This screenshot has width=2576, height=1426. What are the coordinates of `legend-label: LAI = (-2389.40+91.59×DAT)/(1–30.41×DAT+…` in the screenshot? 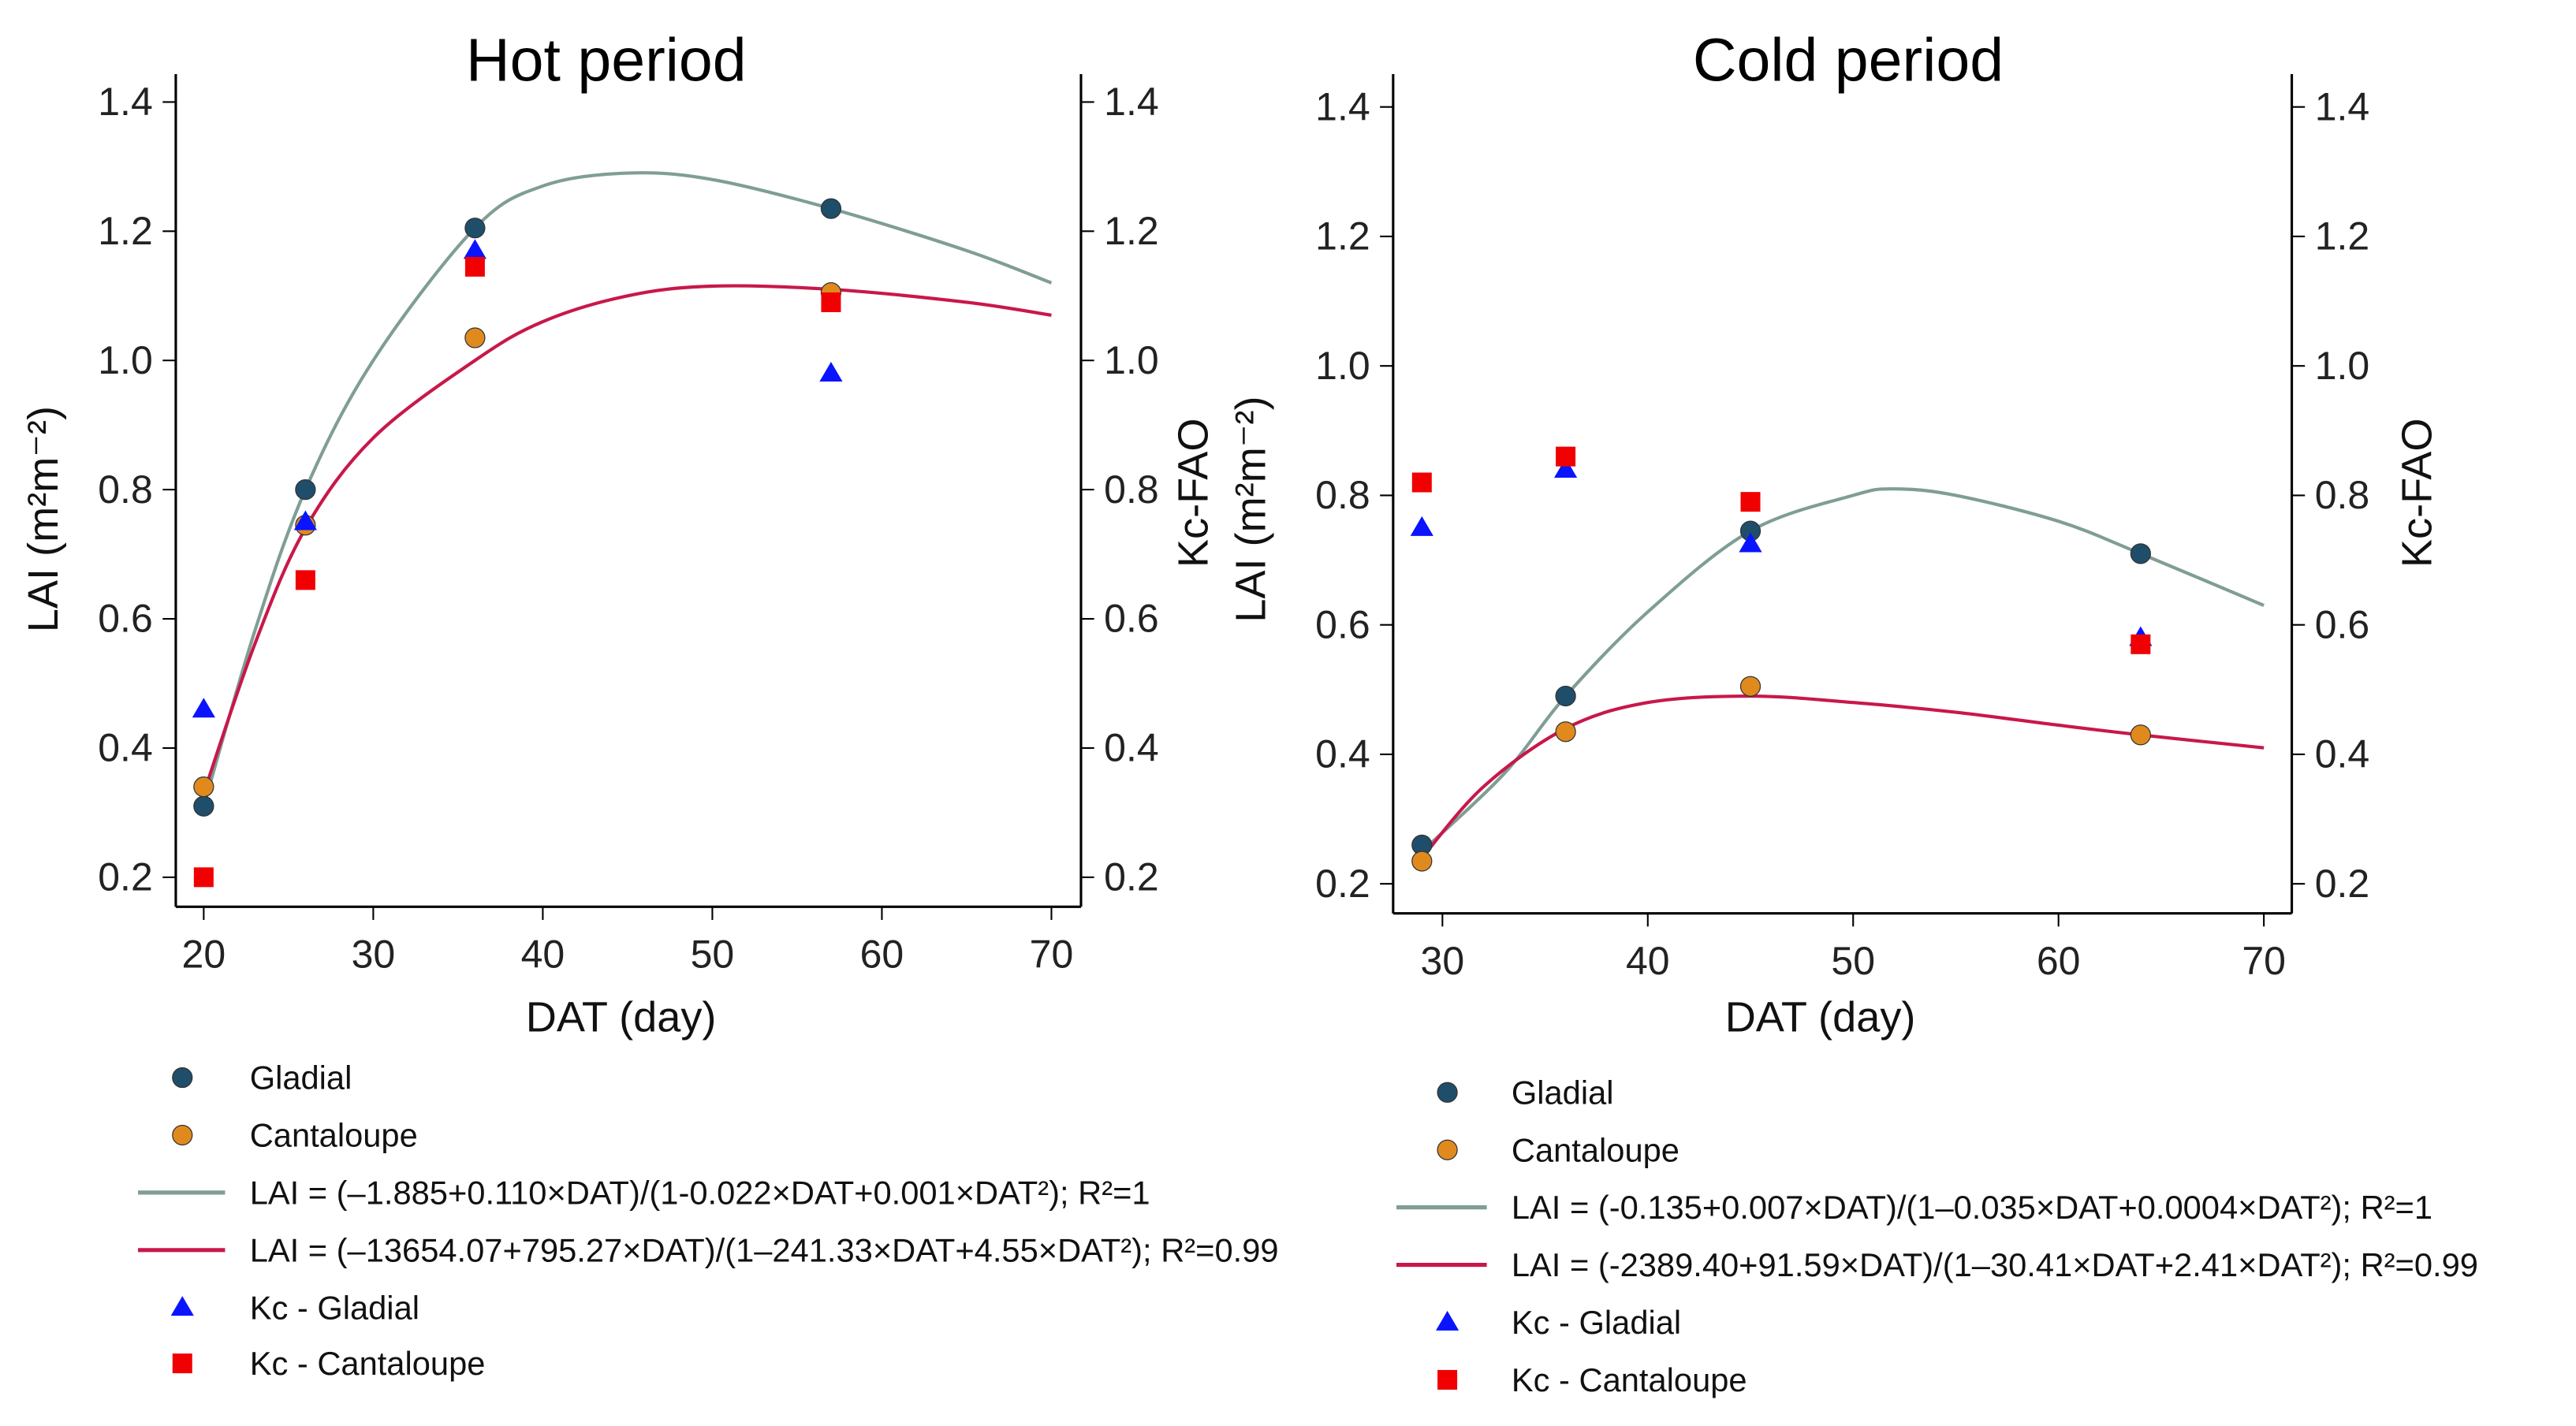 It's located at (1995, 1265).